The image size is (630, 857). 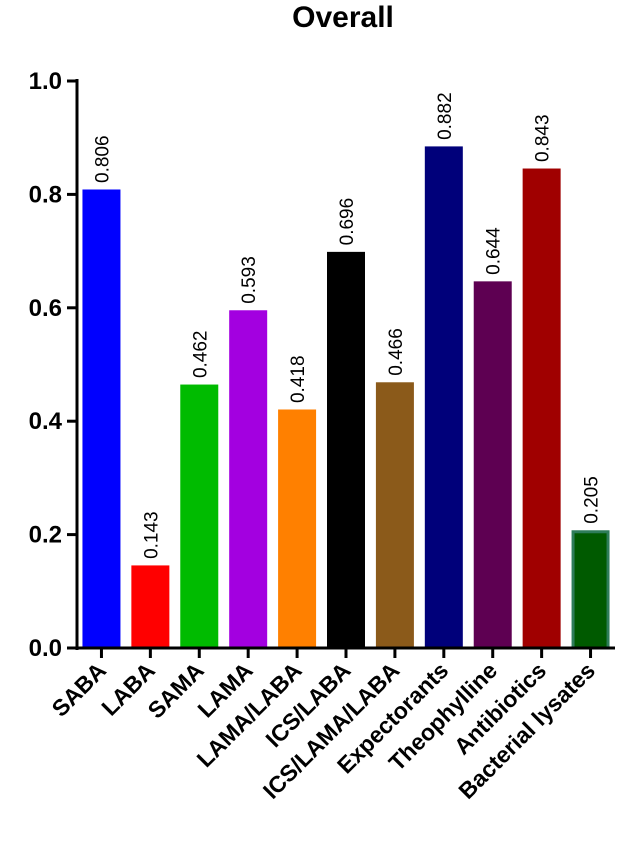 What do you see at coordinates (101, 419) in the screenshot?
I see `bar-saba` at bounding box center [101, 419].